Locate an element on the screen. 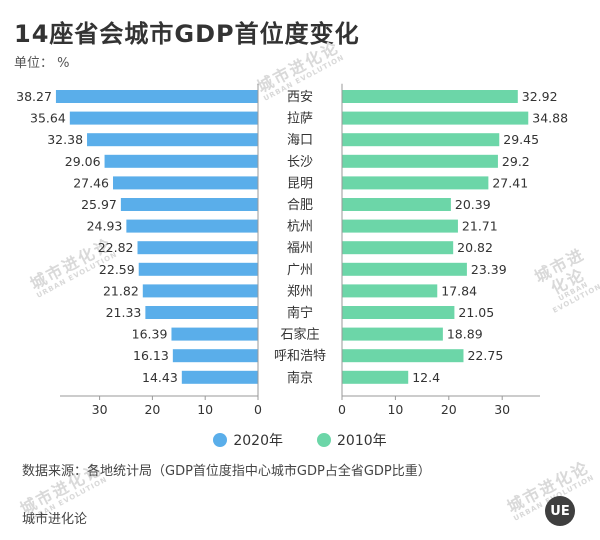 Image resolution: width=600 pixels, height=540 pixels. chart-title: 14座省会城市GDP首位度变化 is located at coordinates (187, 34).